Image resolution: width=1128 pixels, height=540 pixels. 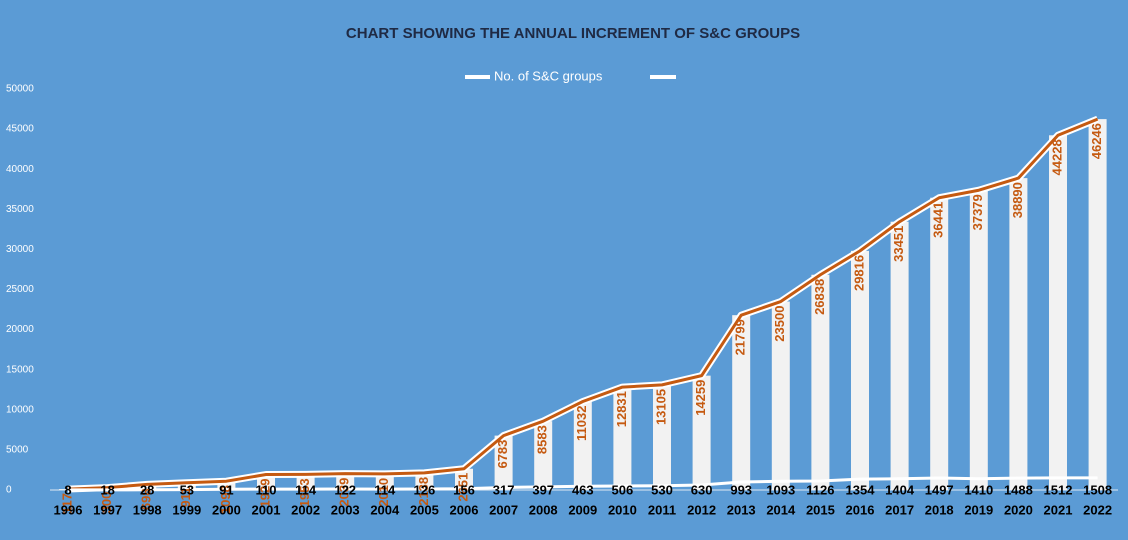 What do you see at coordinates (939, 489) in the screenshot?
I see `data-label: 1497` at bounding box center [939, 489].